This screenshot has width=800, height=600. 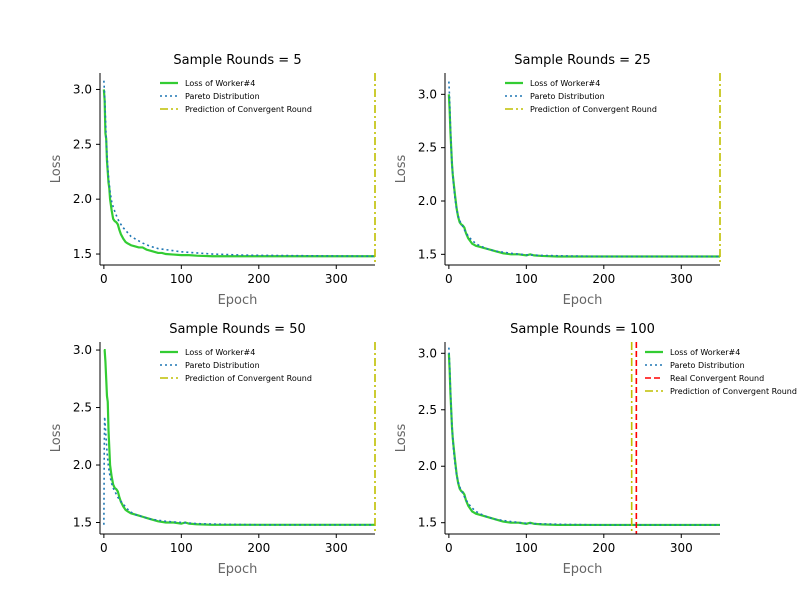 What do you see at coordinates (237, 60) in the screenshot?
I see `subplot-title: Sample Rounds = 5` at bounding box center [237, 60].